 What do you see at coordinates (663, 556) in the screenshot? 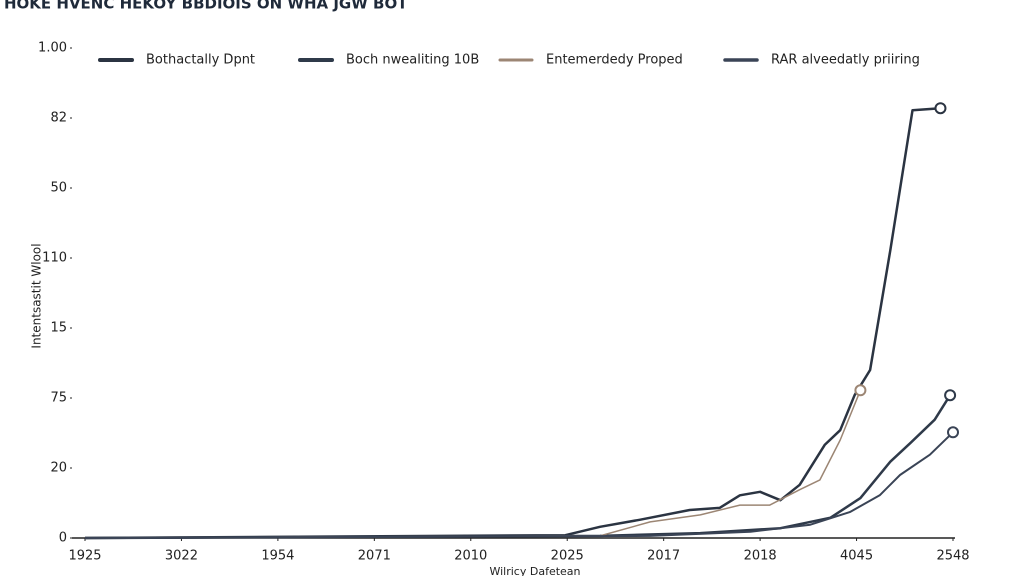
I see `x-tick-label: 2017` at bounding box center [663, 556].